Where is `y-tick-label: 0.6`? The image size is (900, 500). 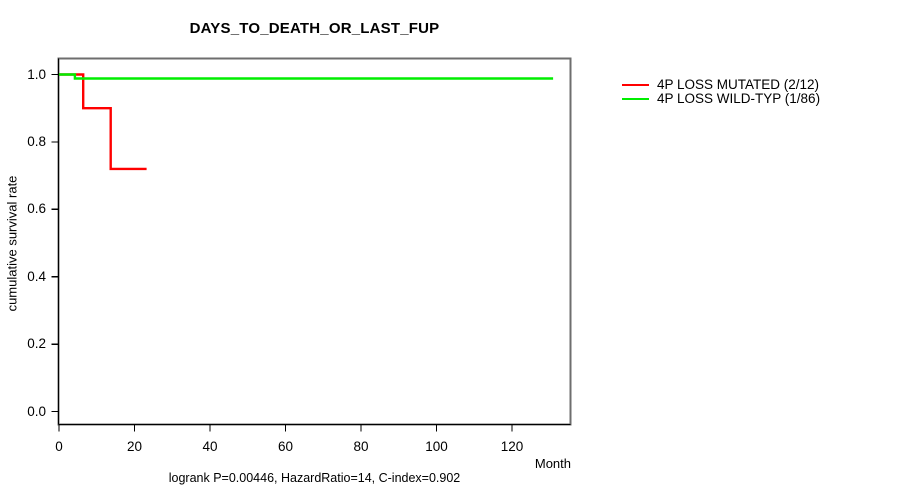
y-tick-label: 0.6 is located at coordinates (36, 209).